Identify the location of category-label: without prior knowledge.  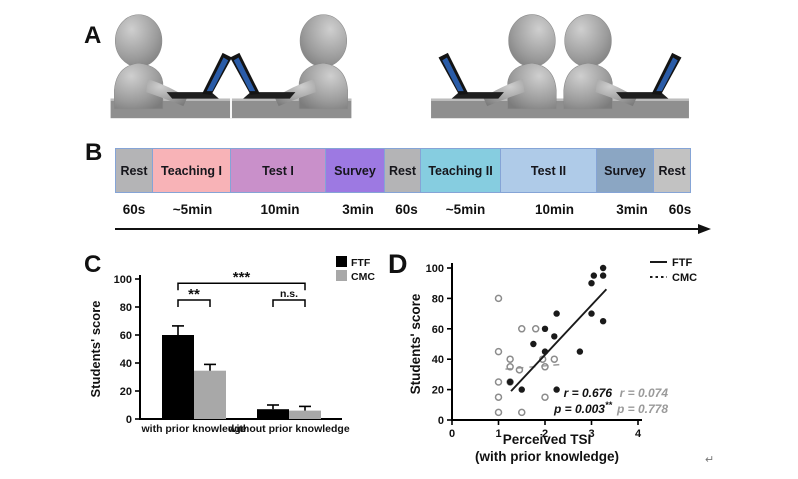
(288, 429).